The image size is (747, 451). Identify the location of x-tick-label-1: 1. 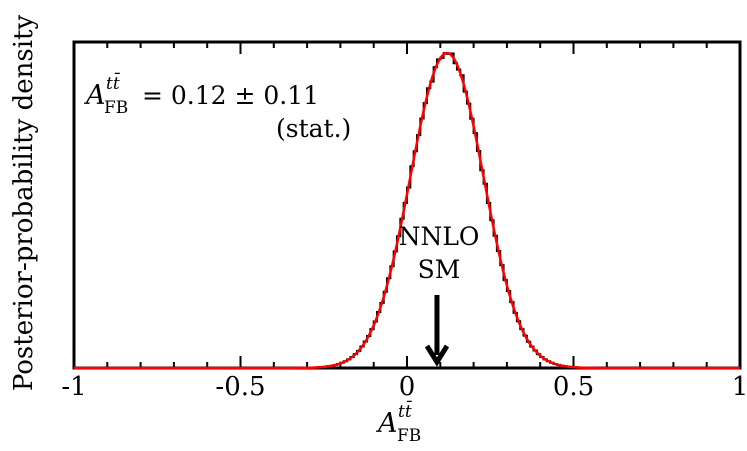
(739, 387).